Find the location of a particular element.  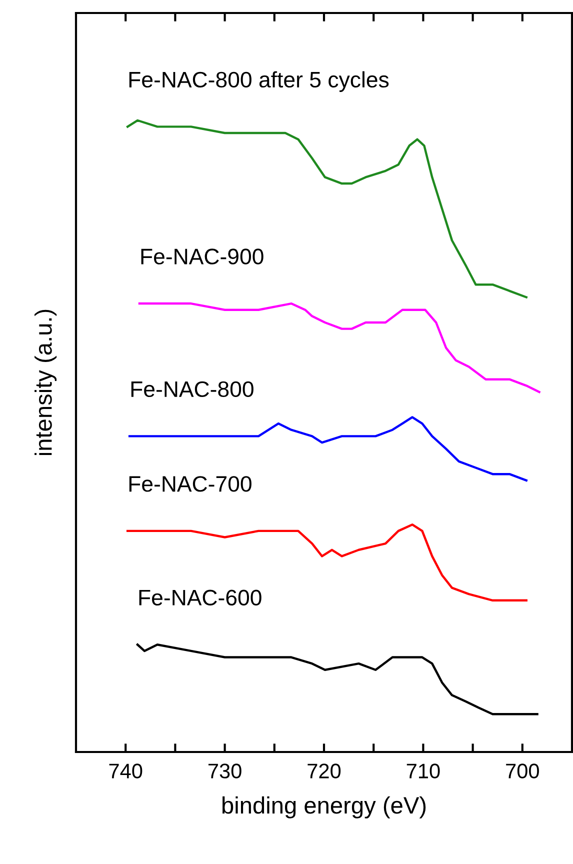

series-label: Fe-NAC-900 is located at coordinates (202, 256).